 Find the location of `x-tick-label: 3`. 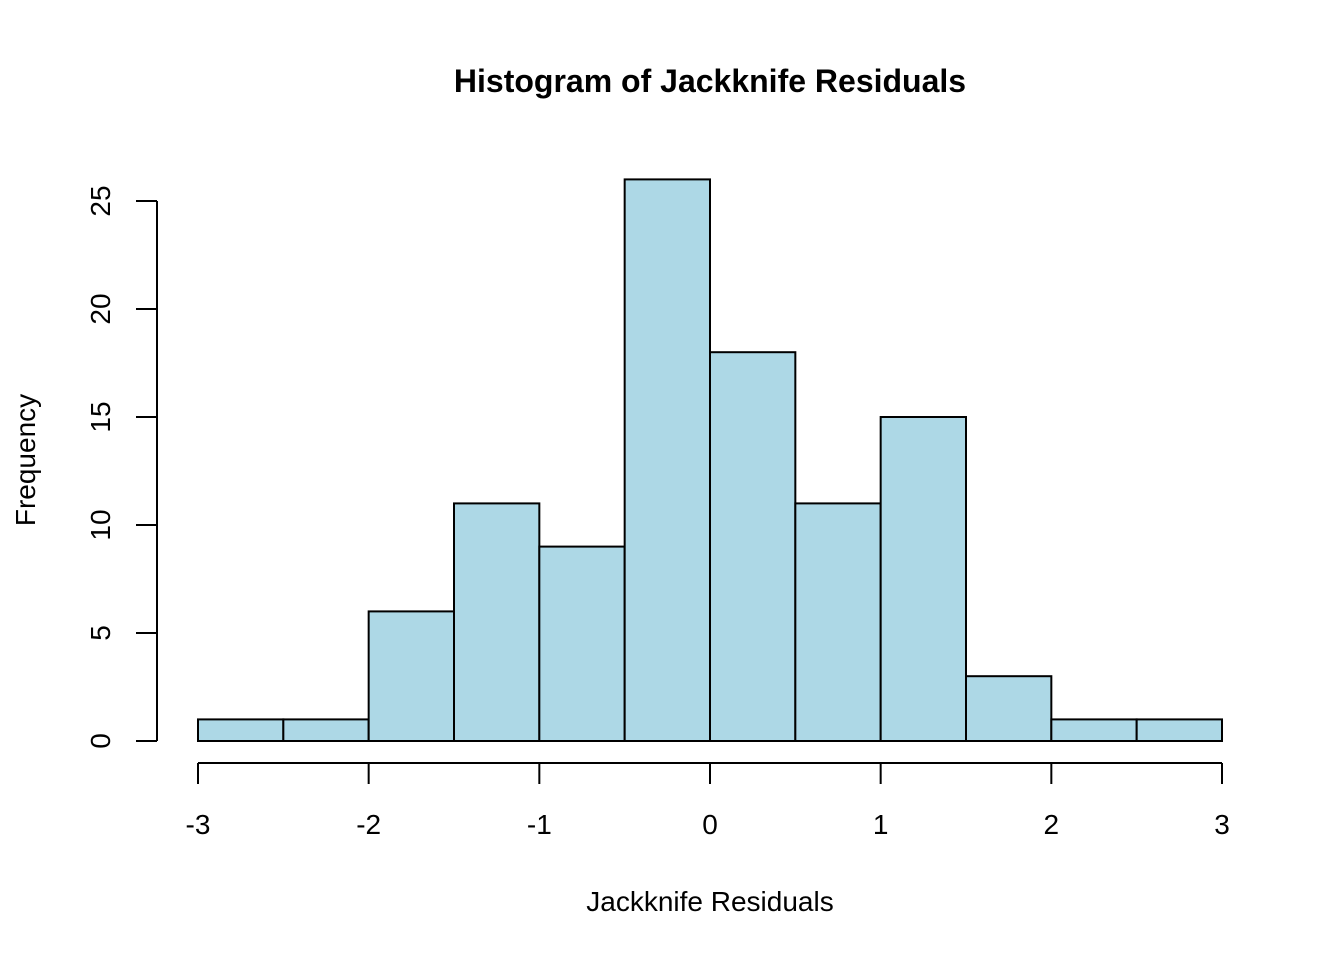

x-tick-label: 3 is located at coordinates (1222, 824).